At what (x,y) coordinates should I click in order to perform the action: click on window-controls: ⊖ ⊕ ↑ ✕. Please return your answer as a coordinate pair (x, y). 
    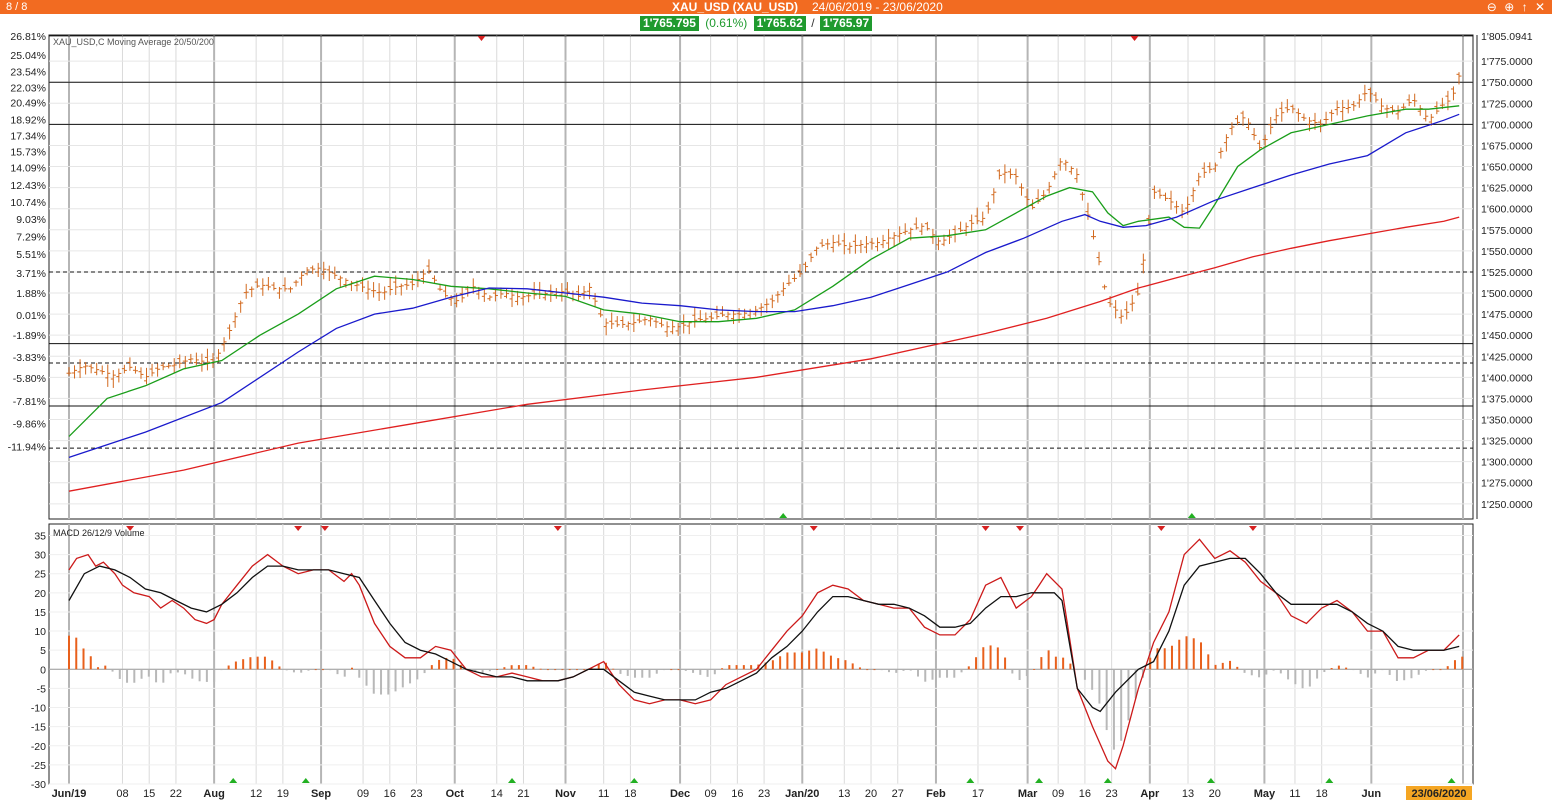
    Looking at the image, I should click on (1515, 7).